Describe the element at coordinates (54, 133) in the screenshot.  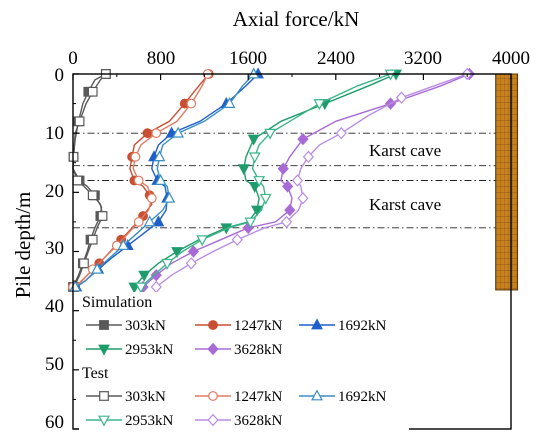
I see `y-tick-label: 10` at that location.